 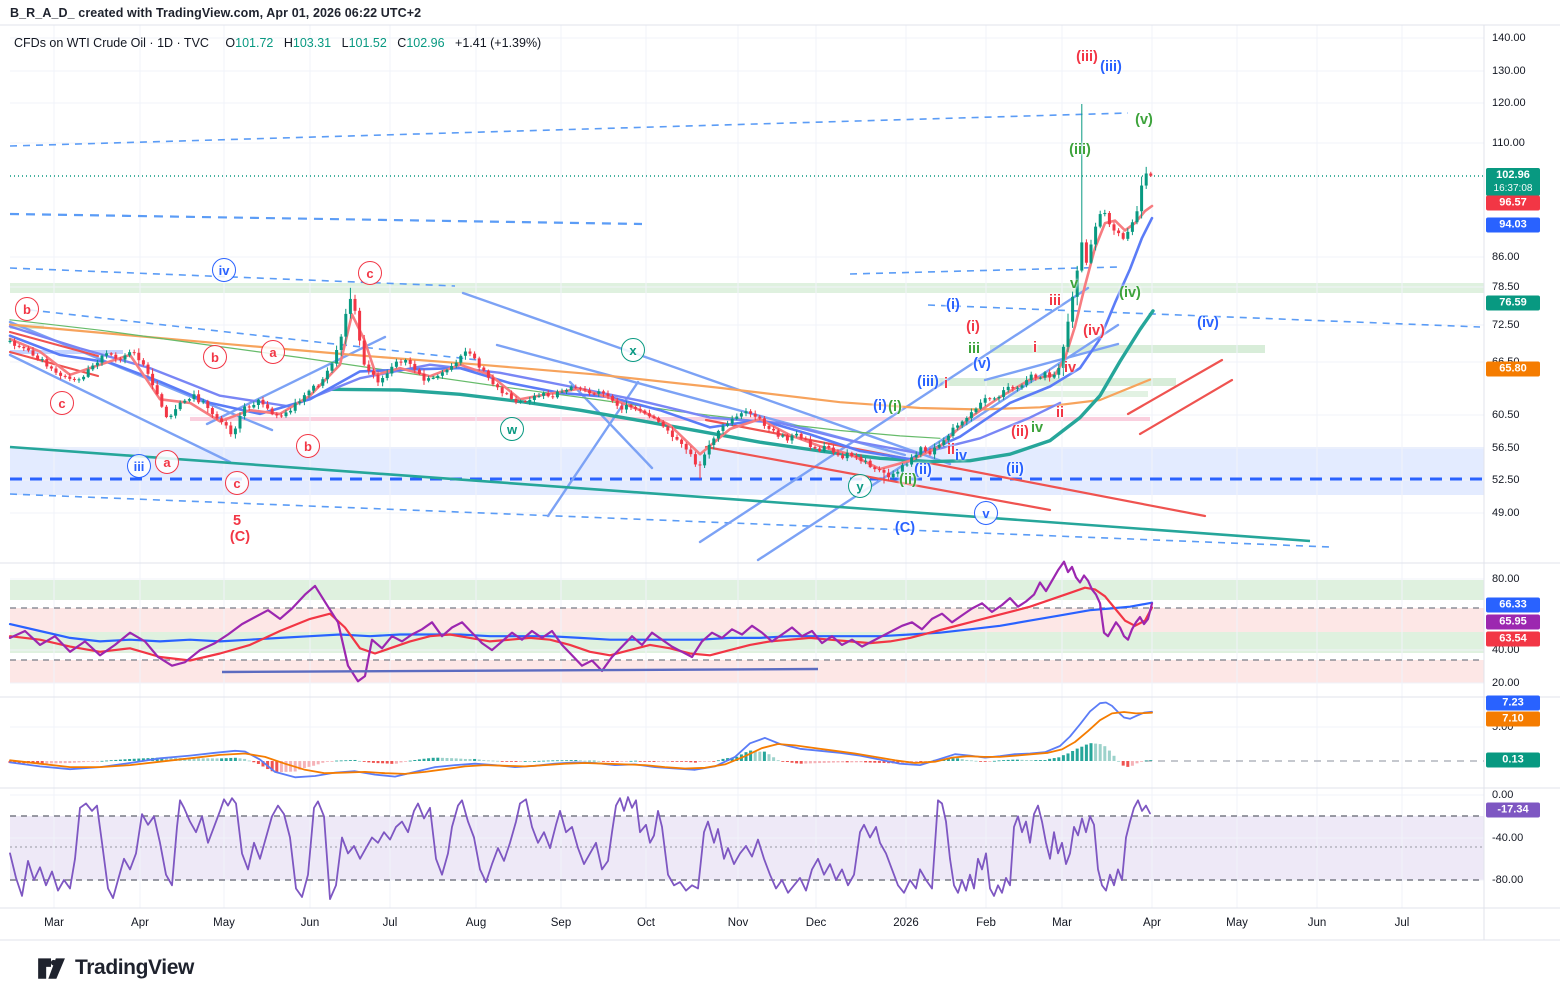 I want to click on wave-label-iv-1: iv, so click(x=224, y=270).